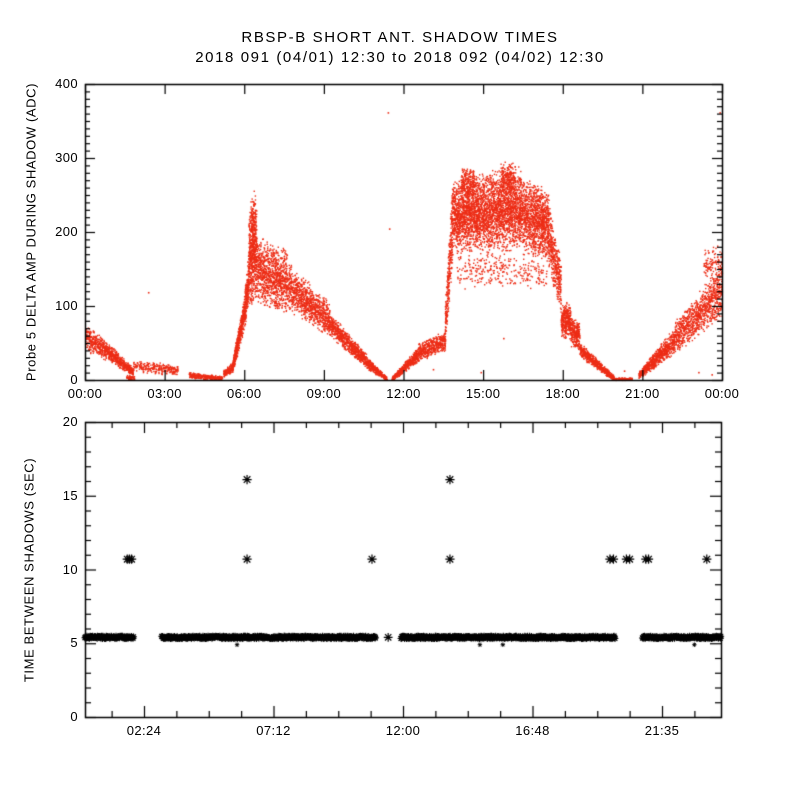 This screenshot has height=800, width=800. Describe the element at coordinates (662, 730) in the screenshot. I see `bottom-x-tick-label: 21:35` at that location.